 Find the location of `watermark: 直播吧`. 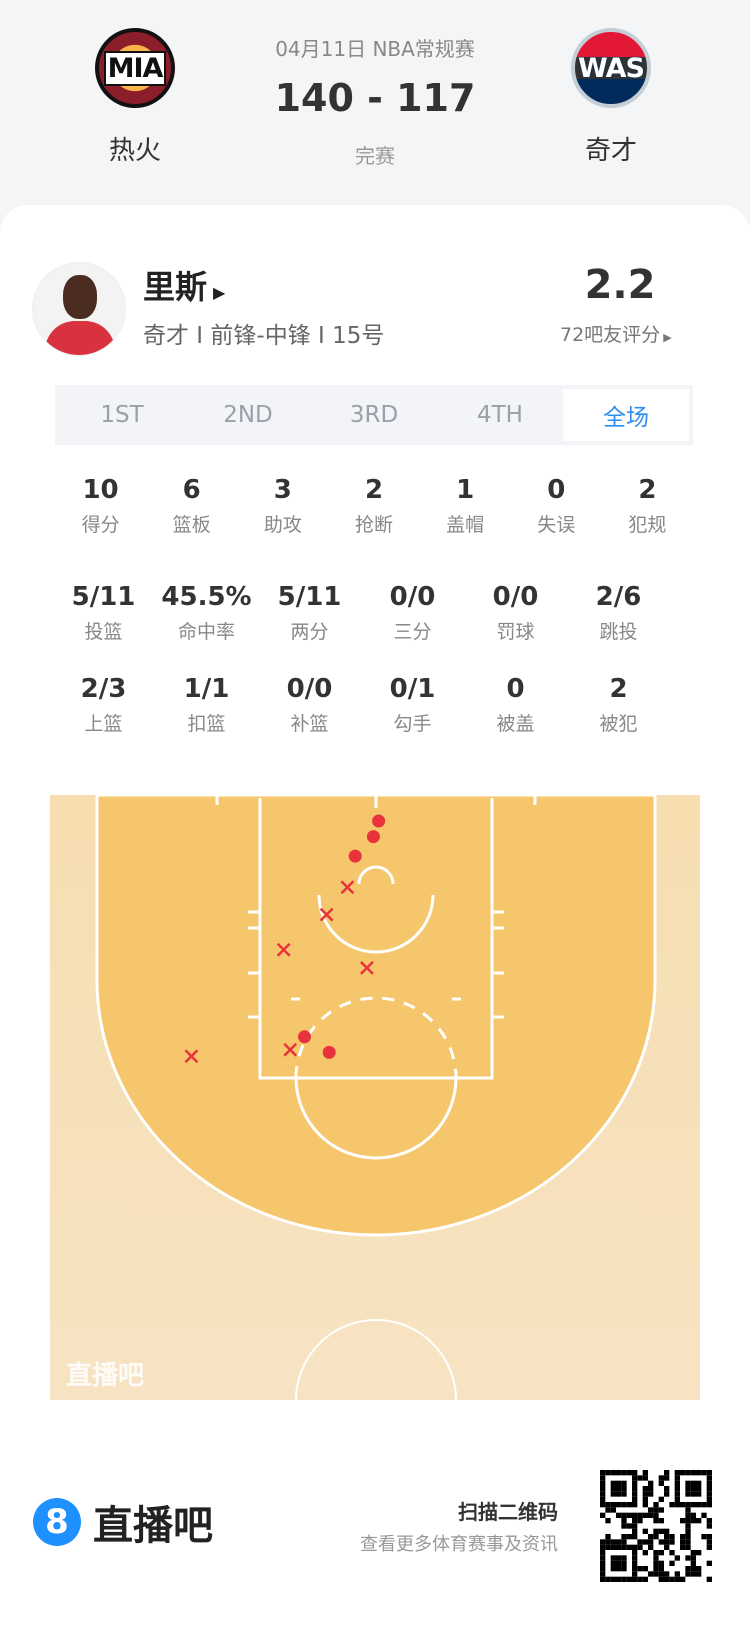

watermark: 直播吧 is located at coordinates (105, 1376).